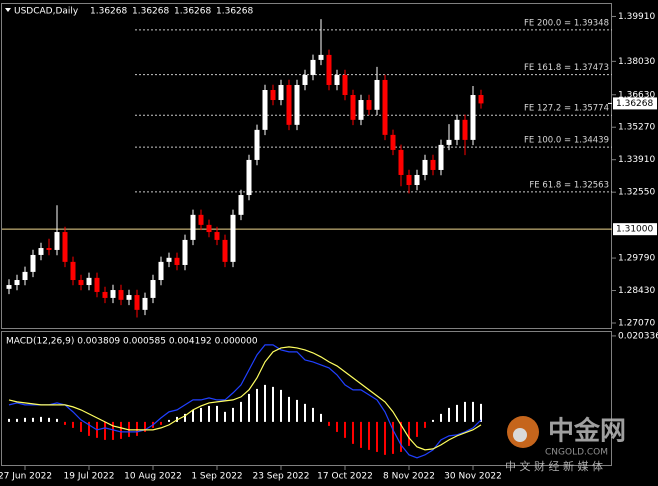 The height and width of the screenshot is (486, 658). What do you see at coordinates (192, 12) in the screenshot?
I see `quote-value: 1.36268` at bounding box center [192, 12].